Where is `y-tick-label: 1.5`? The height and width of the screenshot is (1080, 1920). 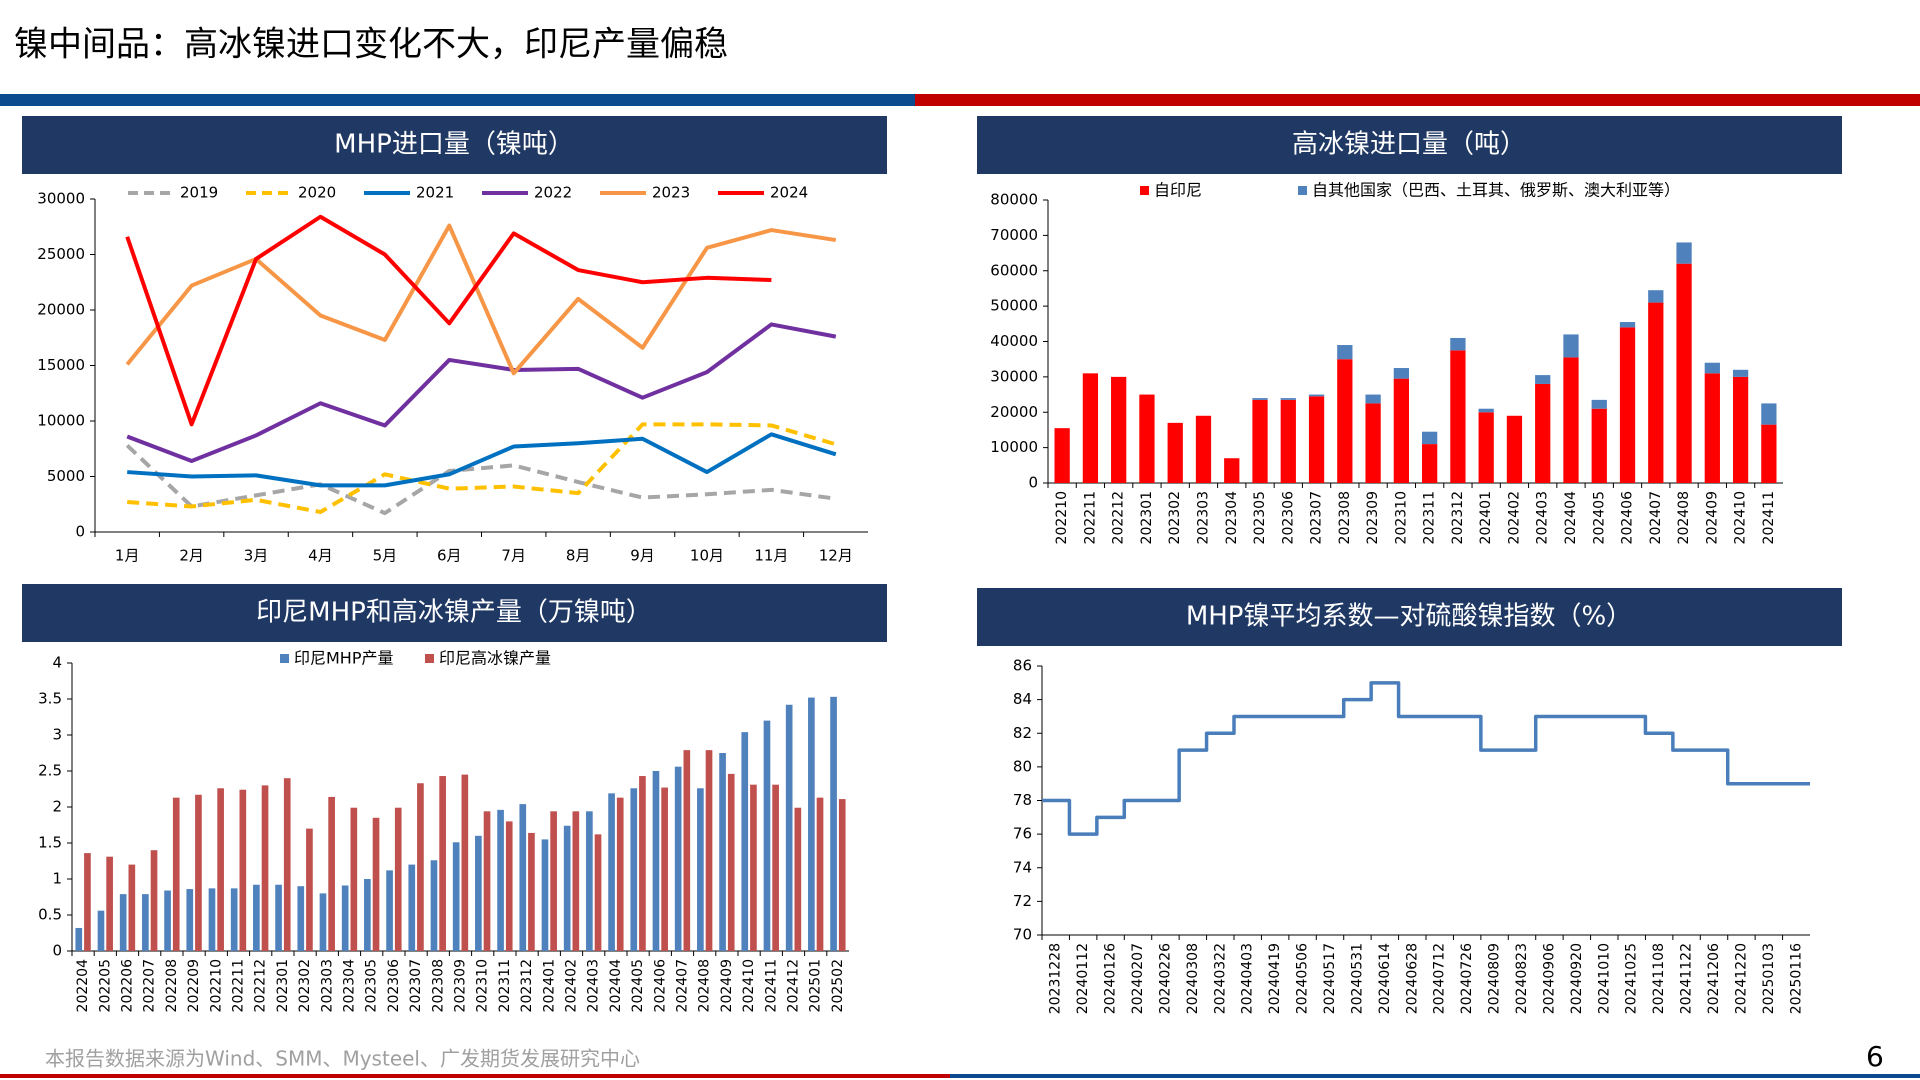 y-tick-label: 1.5 is located at coordinates (50, 843).